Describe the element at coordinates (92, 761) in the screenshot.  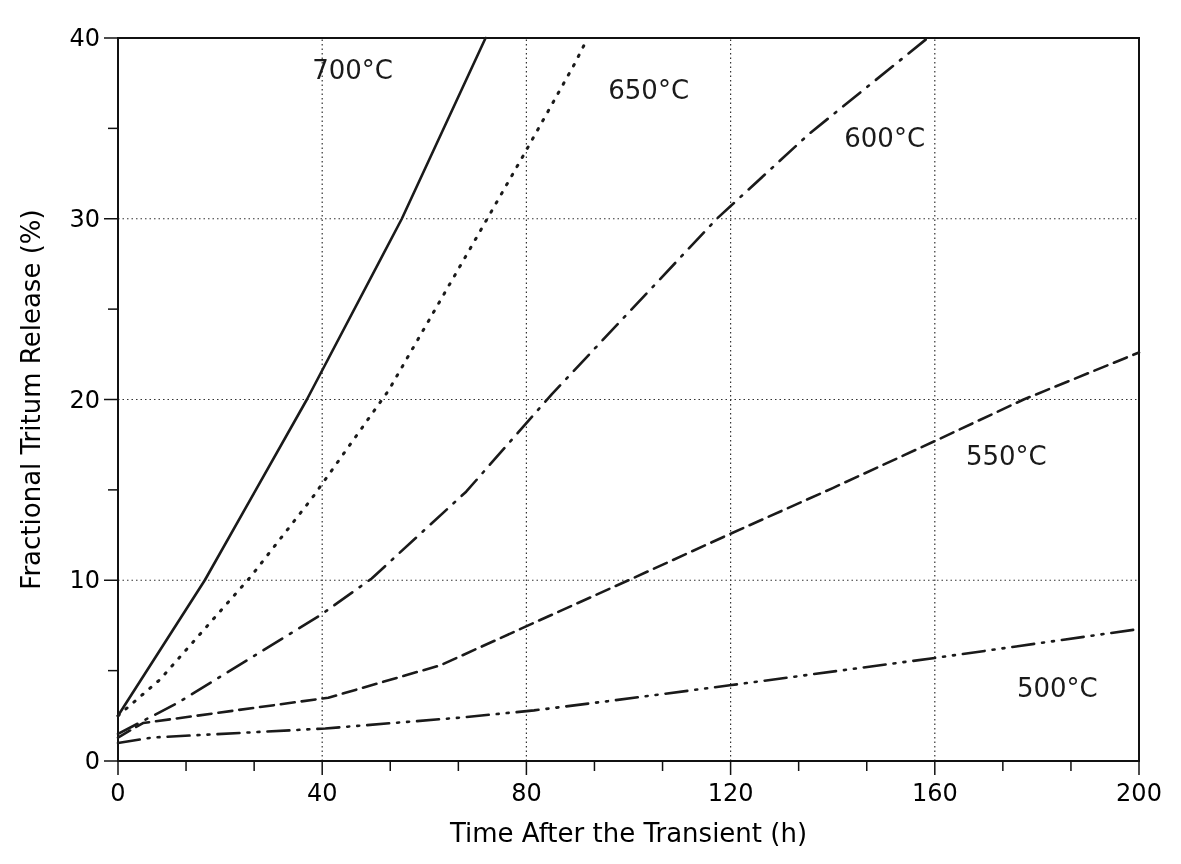
I see `y-tick-label: 0` at that location.